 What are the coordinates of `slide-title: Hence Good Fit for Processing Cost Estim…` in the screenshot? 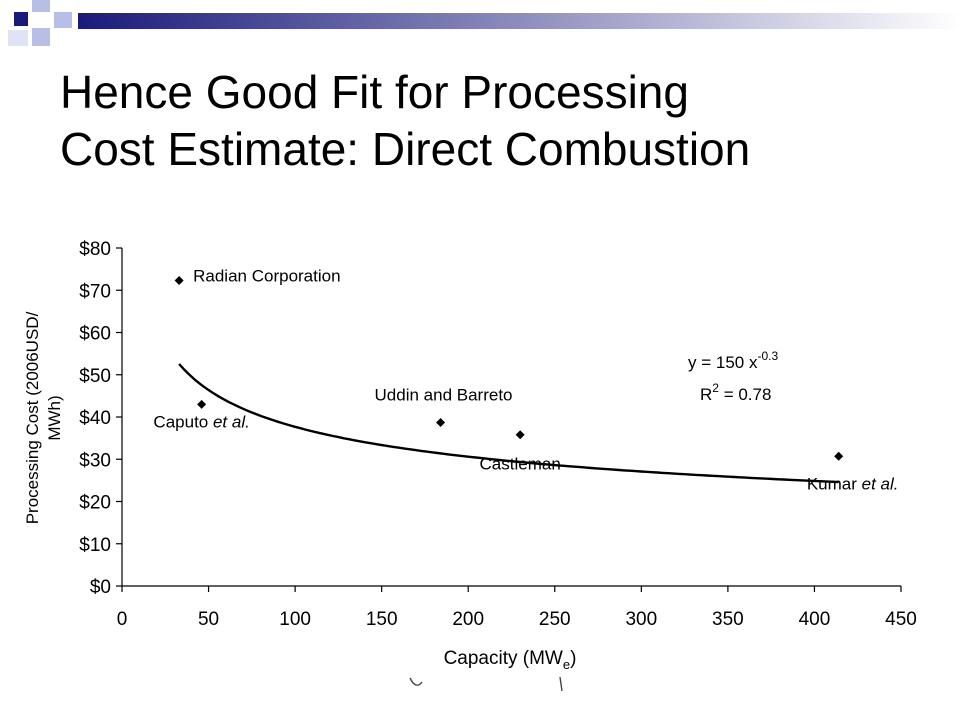 It's located at (500, 121).